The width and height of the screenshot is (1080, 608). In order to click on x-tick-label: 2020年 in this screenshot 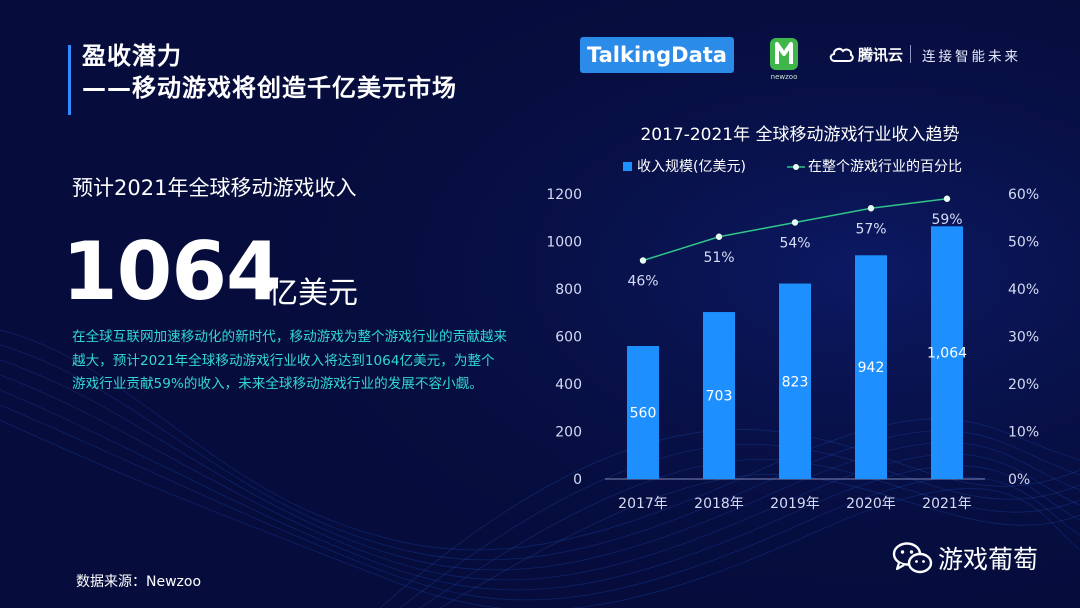, I will do `click(871, 504)`.